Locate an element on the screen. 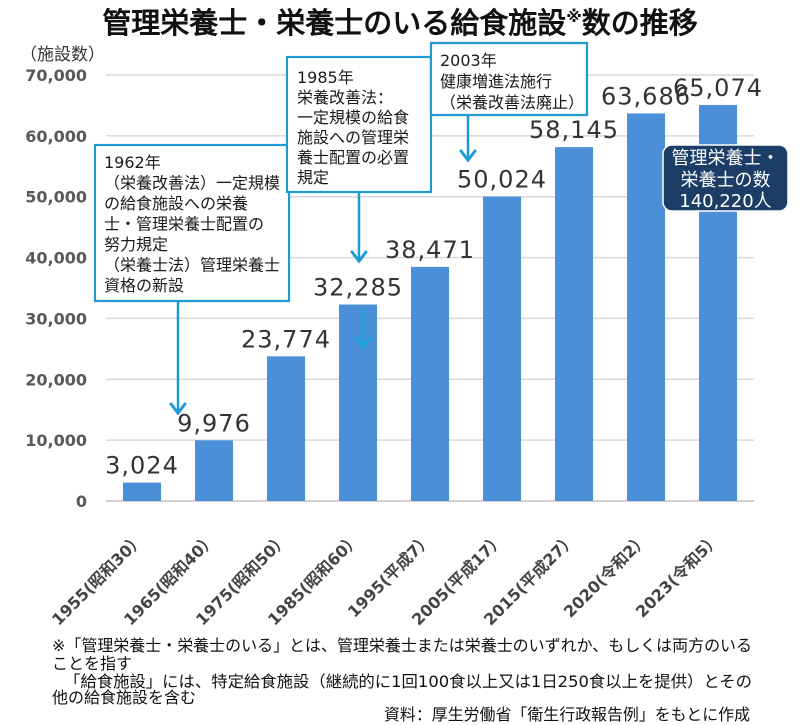 This screenshot has height=725, width=800. annotation-text-line: 2003年 is located at coordinates (468, 60).